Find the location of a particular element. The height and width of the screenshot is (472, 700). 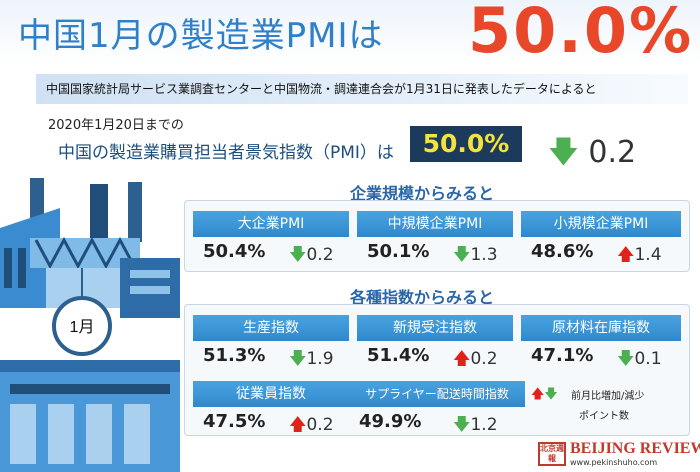

card-delta: 🡇1.3 is located at coordinates (475, 256).